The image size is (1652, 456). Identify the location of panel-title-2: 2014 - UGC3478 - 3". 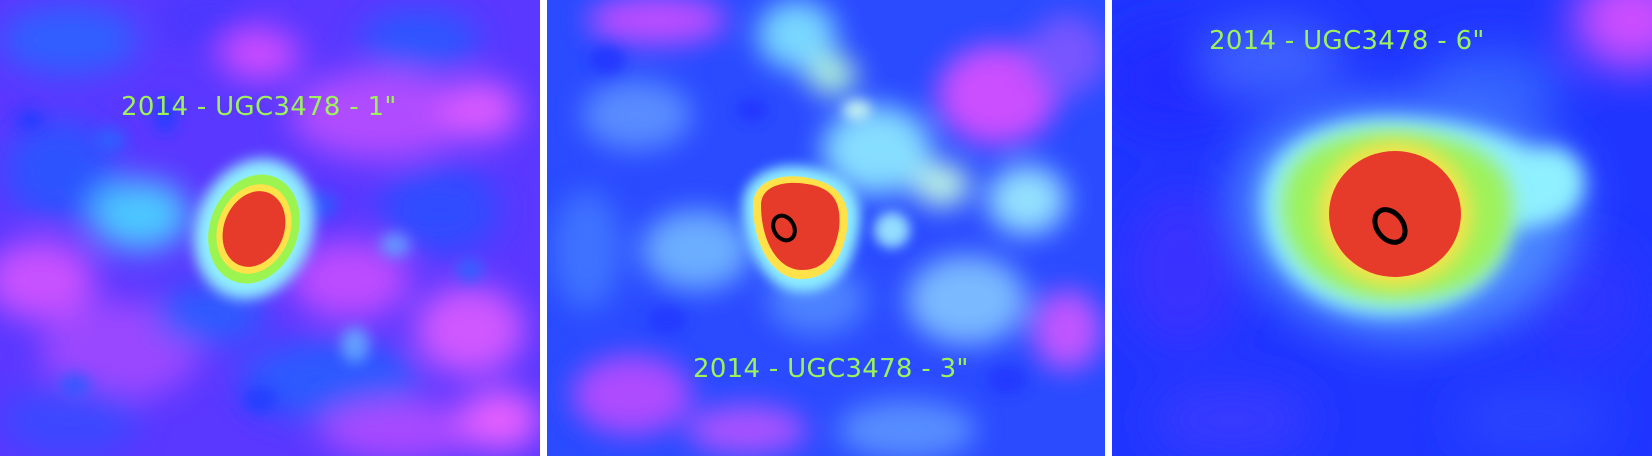
(831, 369).